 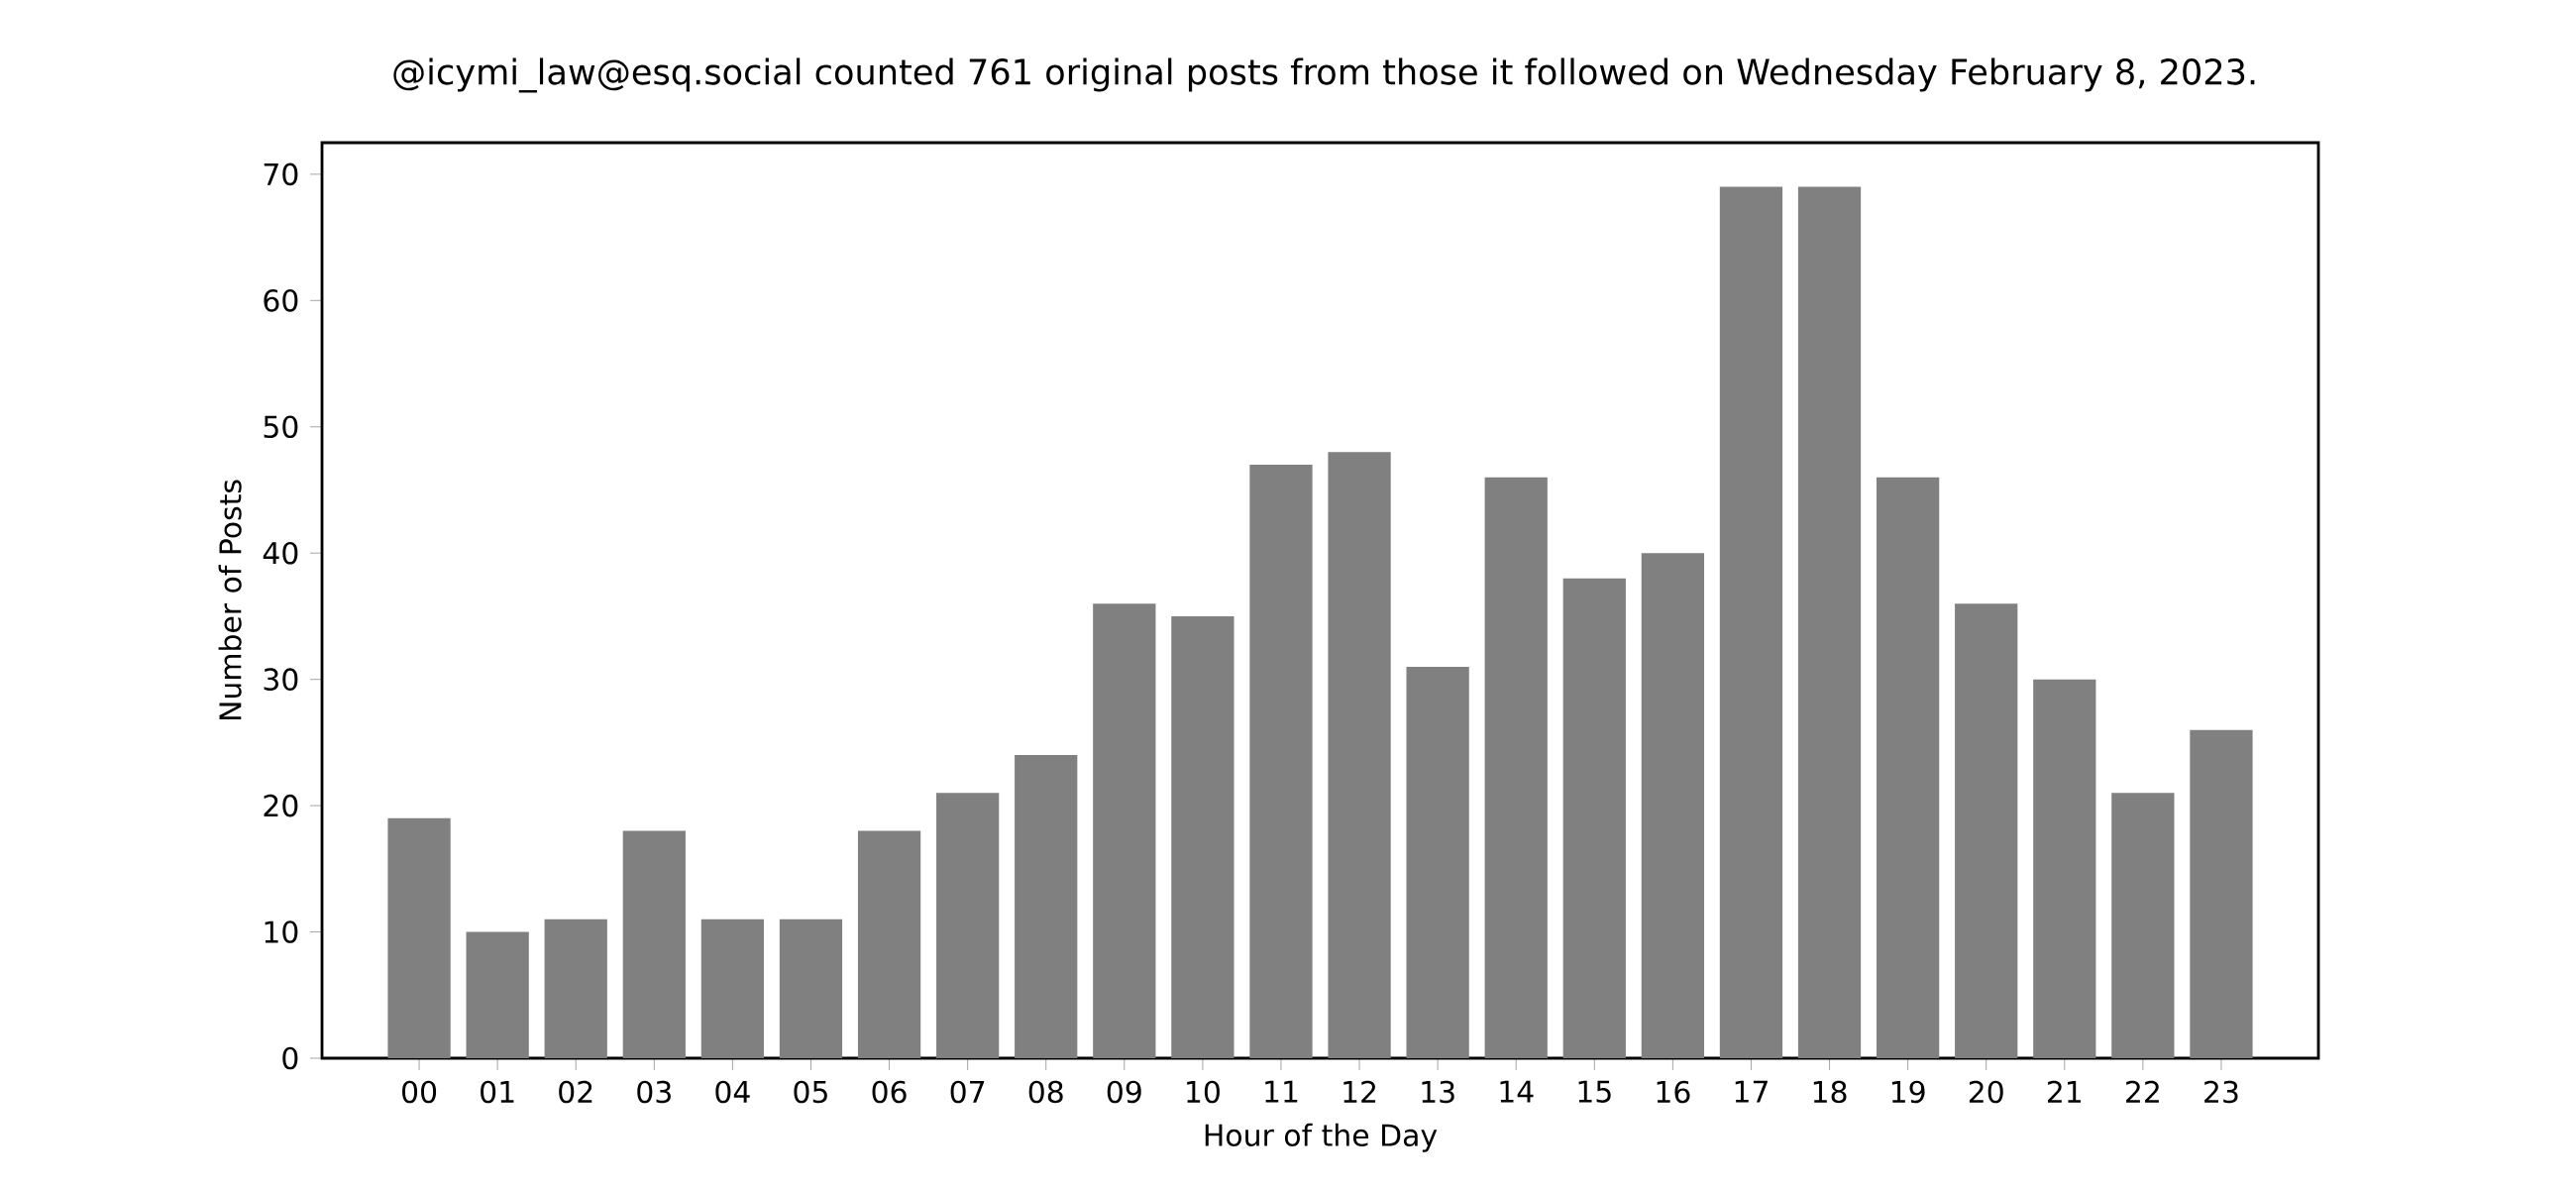 What do you see at coordinates (1830, 1092) in the screenshot?
I see `x-tick-label: 18` at bounding box center [1830, 1092].